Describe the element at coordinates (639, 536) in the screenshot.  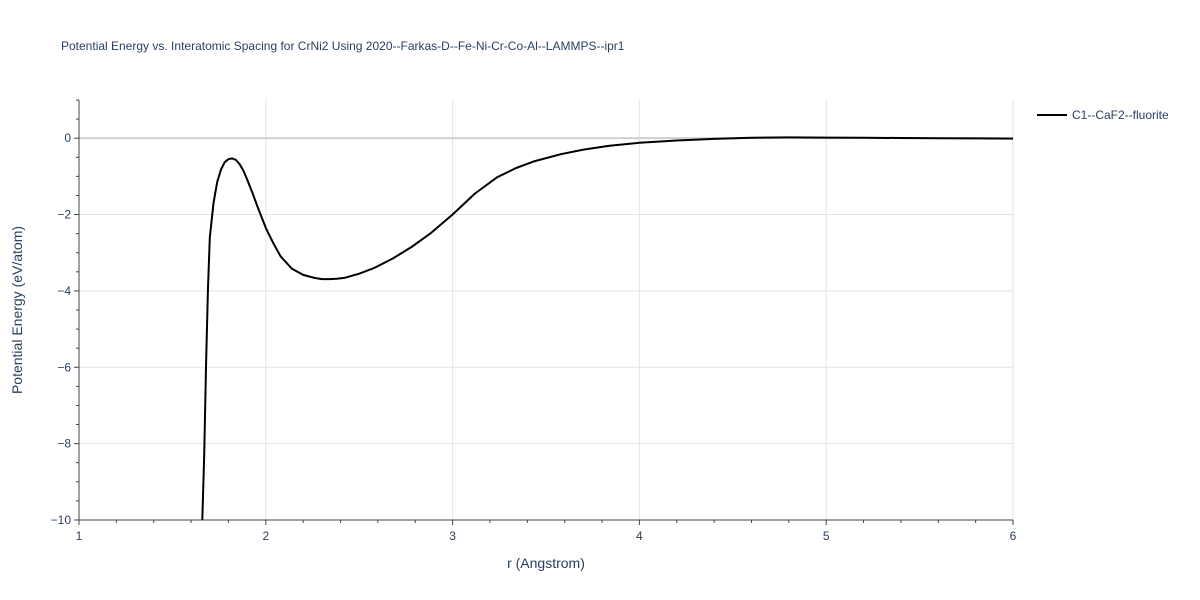
I see `x-tick-label: 4` at that location.